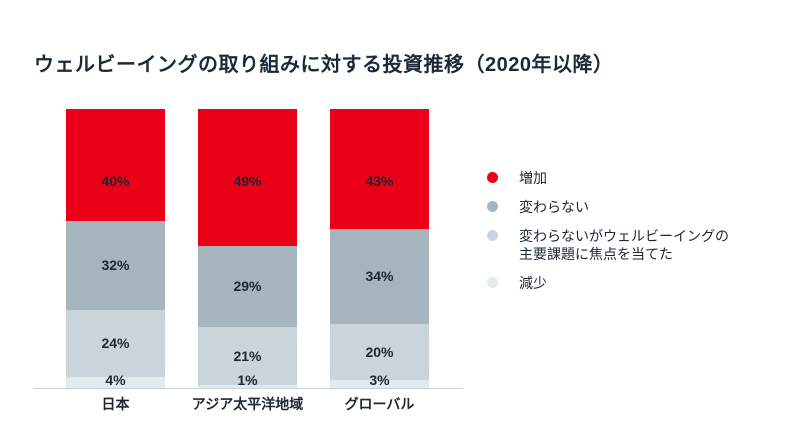 Image resolution: width=792 pixels, height=446 pixels. Describe the element at coordinates (492, 206) in the screenshot. I see `legend-dot-unchanged` at that location.